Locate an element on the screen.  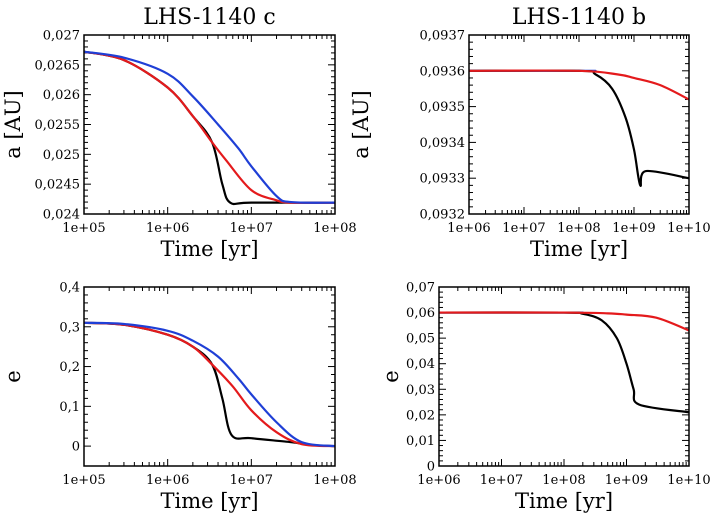
y-tick-label: 0,027 is located at coordinates (61, 36).